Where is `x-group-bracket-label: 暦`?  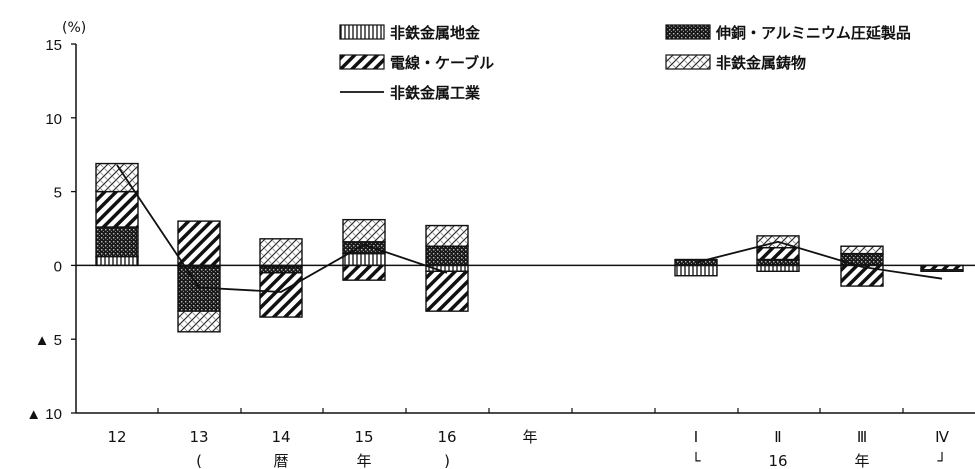
x-group-bracket-label: 暦 is located at coordinates (280, 460).